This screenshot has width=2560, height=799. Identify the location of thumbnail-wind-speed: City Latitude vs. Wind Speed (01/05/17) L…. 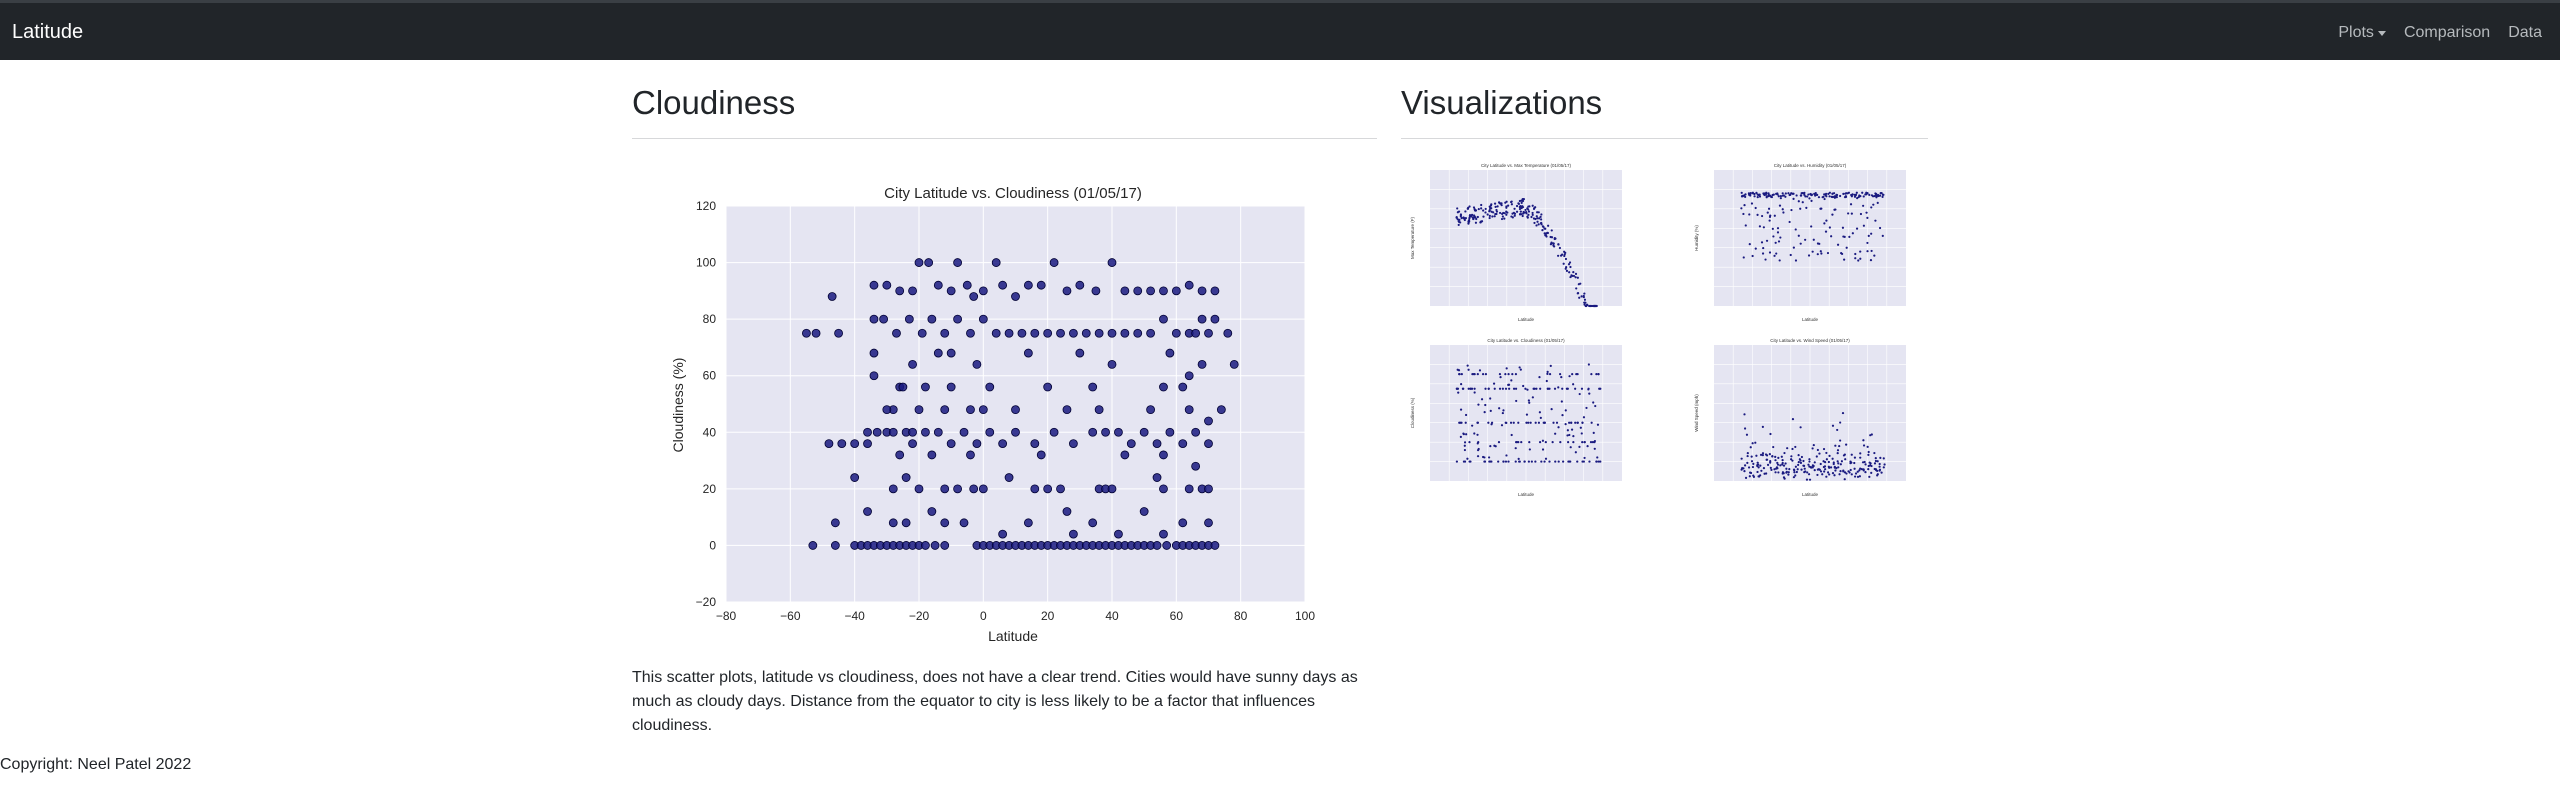
(1800, 420).